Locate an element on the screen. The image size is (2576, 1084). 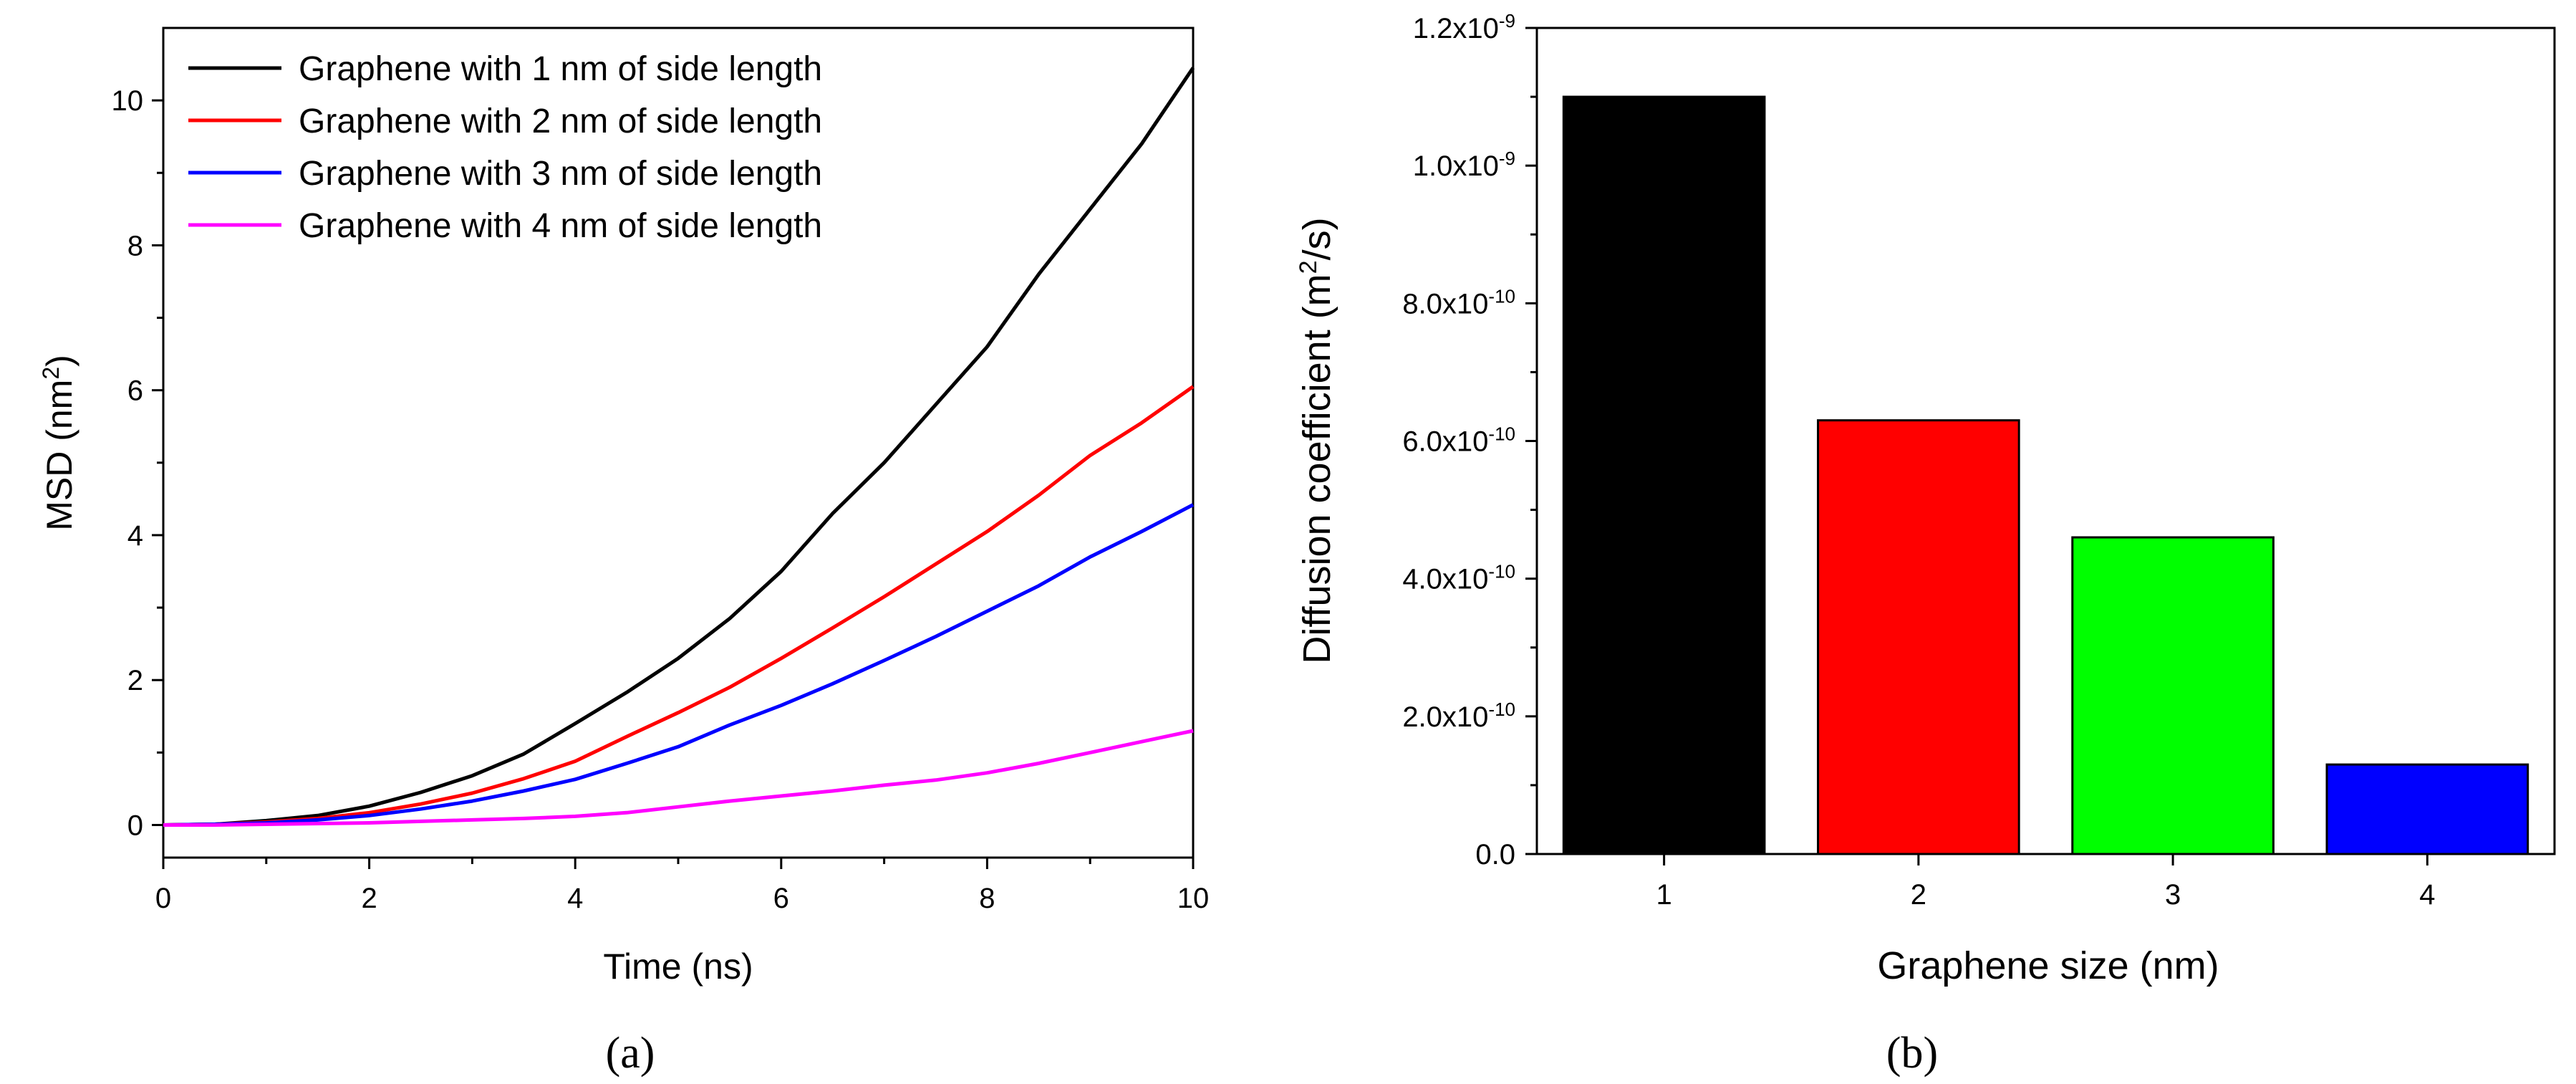
diffusion-y-axis-label-main: Diffusion coefficient (m is located at coordinates (1317, 468).